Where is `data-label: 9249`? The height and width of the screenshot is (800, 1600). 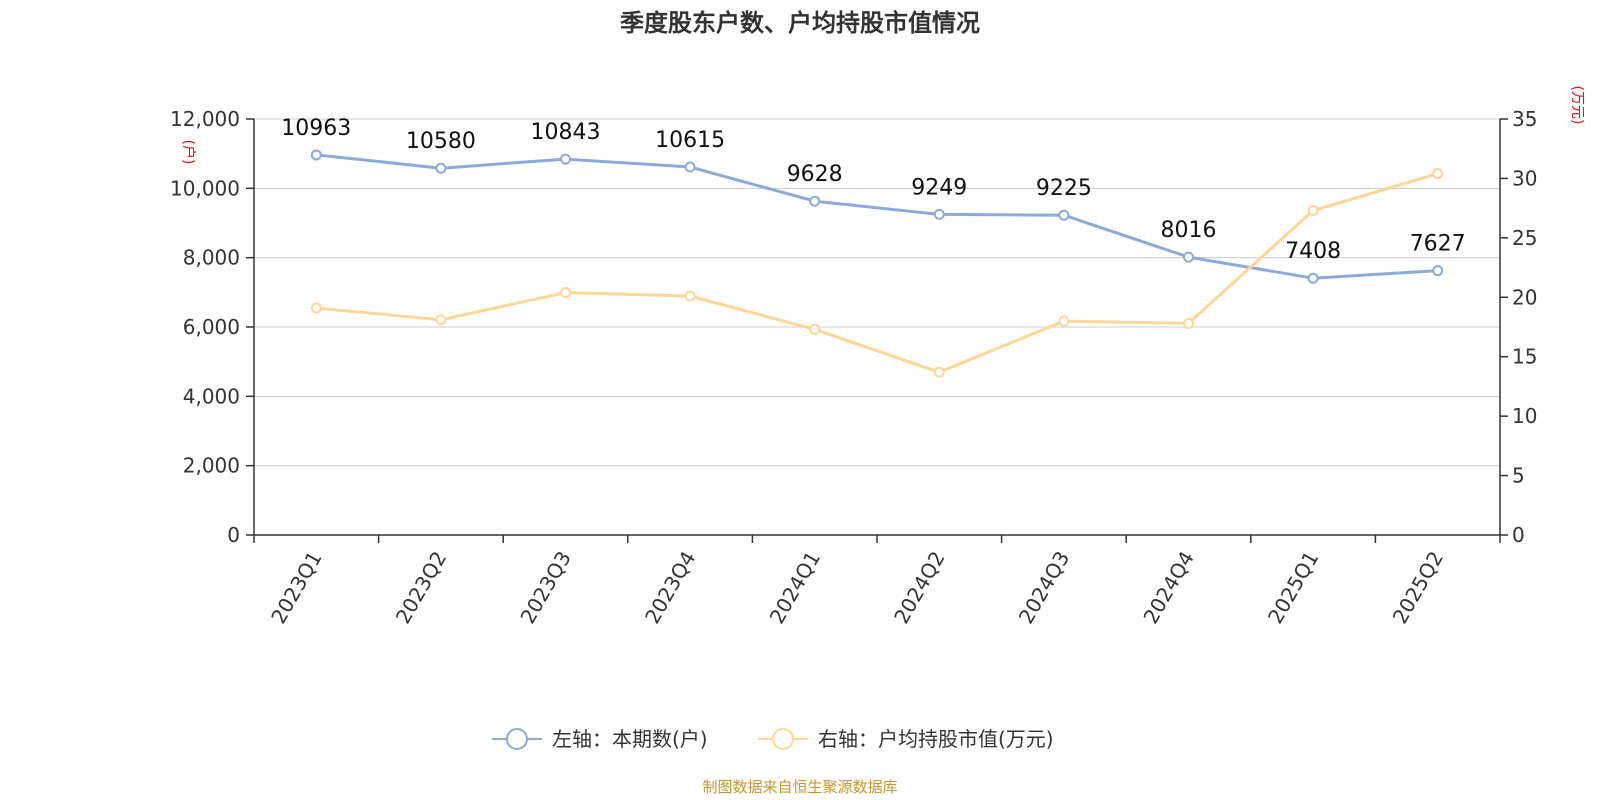 data-label: 9249 is located at coordinates (939, 187).